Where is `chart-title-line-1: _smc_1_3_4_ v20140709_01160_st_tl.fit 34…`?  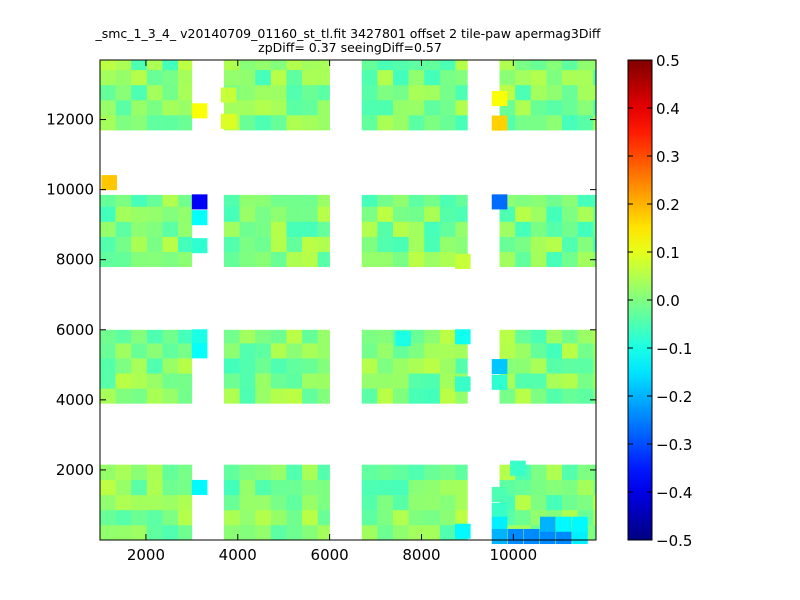
chart-title-line-1: _smc_1_3_4_ v20140709_01160_st_tl.fit 34… is located at coordinates (347, 33).